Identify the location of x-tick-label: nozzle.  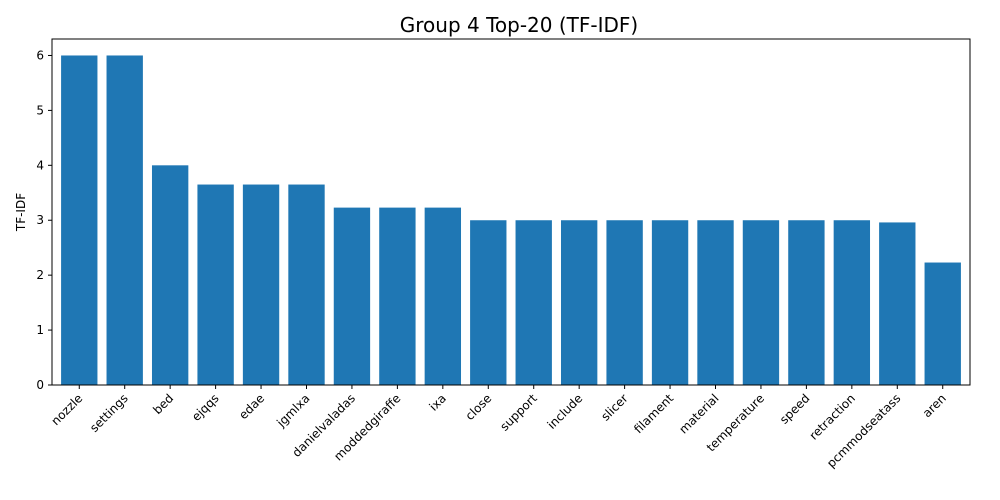
(66, 409).